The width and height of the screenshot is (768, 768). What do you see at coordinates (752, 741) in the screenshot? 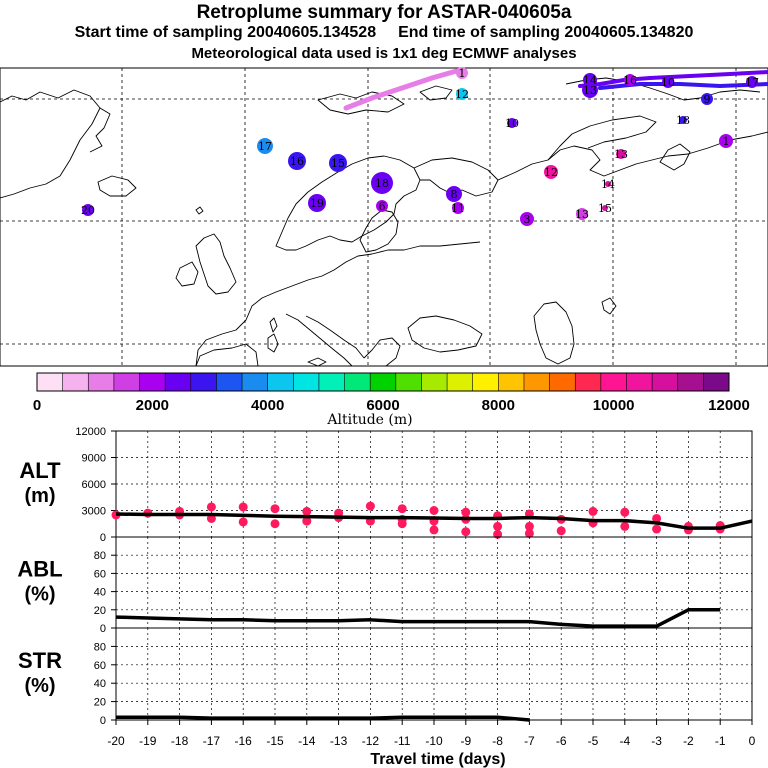
I see `x-tick-label: 0` at bounding box center [752, 741].